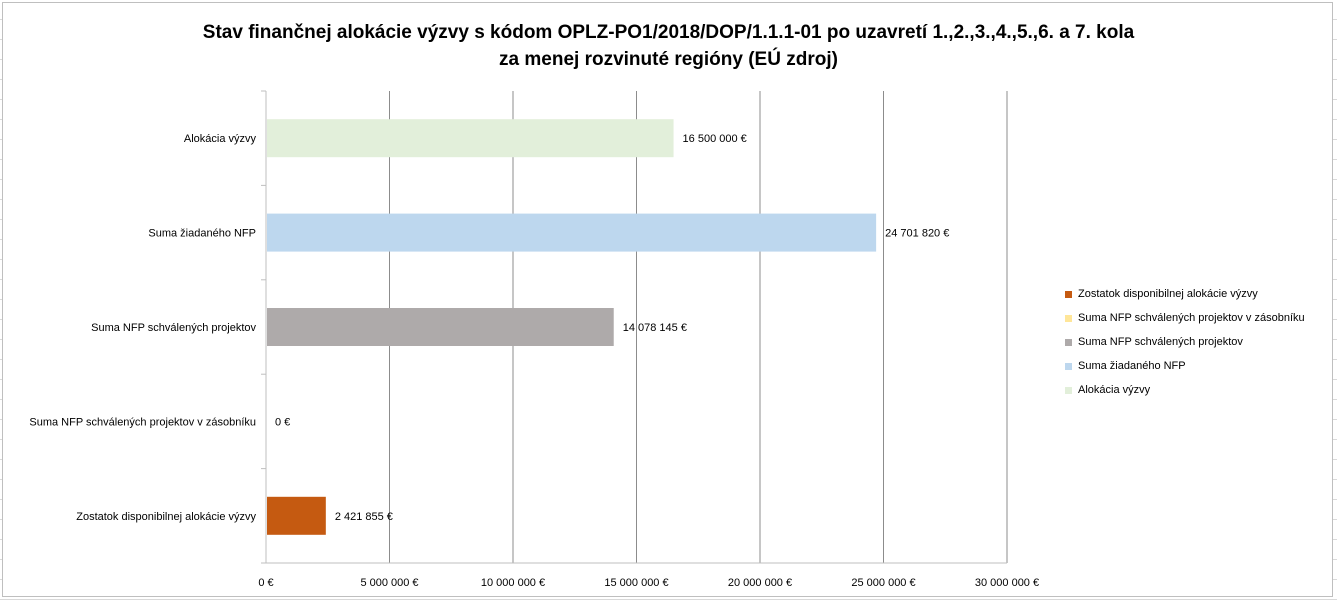 This screenshot has height=600, width=1337. What do you see at coordinates (883, 583) in the screenshot?
I see `x-tick-label: 25 000 000 €` at bounding box center [883, 583].